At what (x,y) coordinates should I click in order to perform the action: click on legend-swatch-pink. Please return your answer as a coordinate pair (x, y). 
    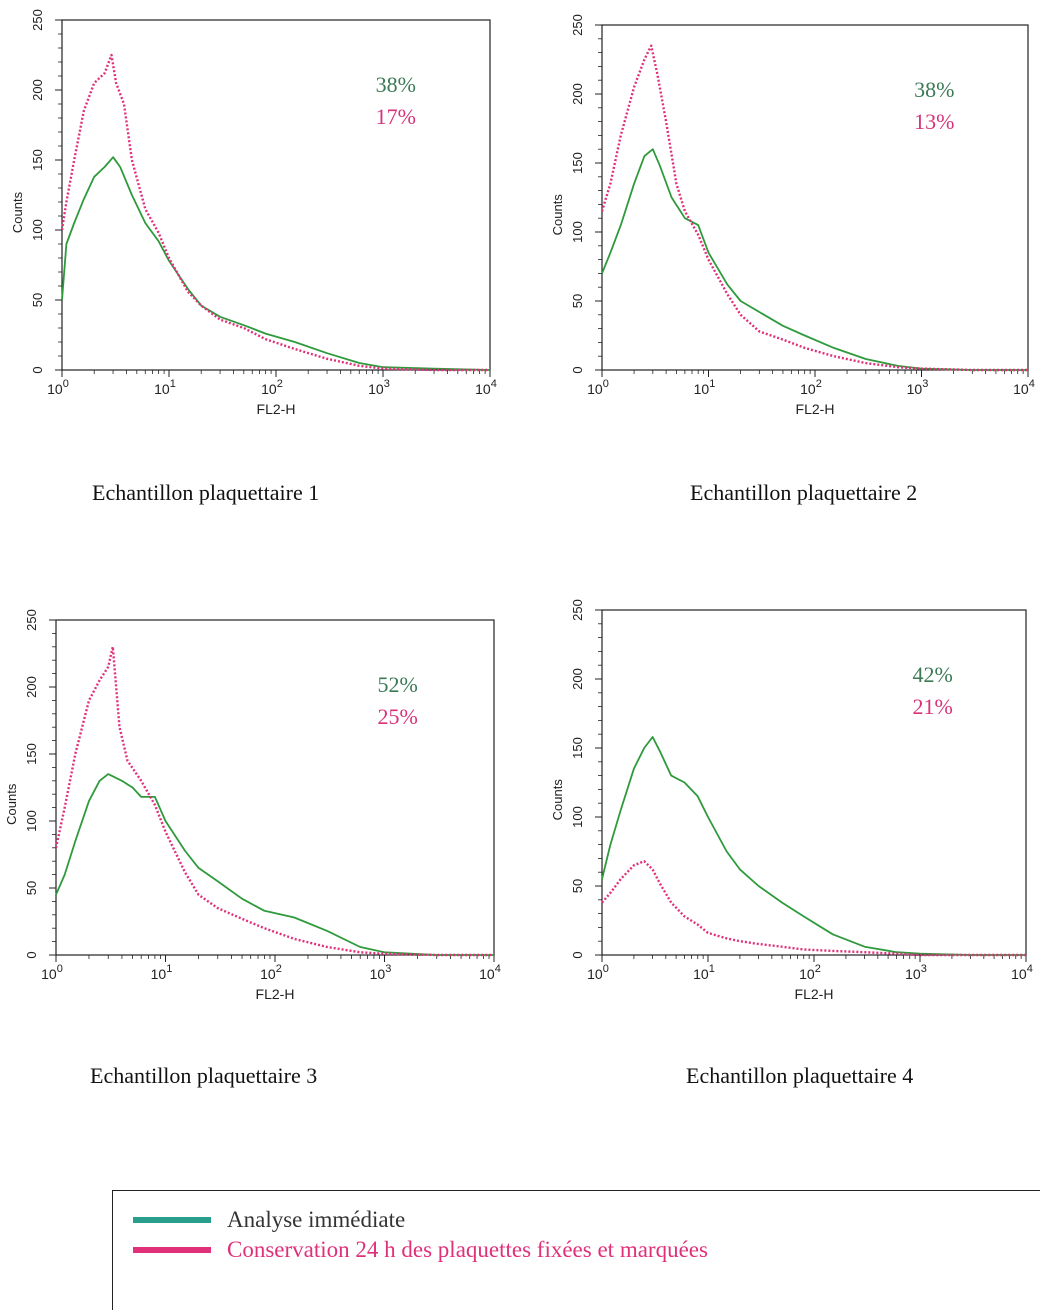
    Looking at the image, I should click on (172, 1250).